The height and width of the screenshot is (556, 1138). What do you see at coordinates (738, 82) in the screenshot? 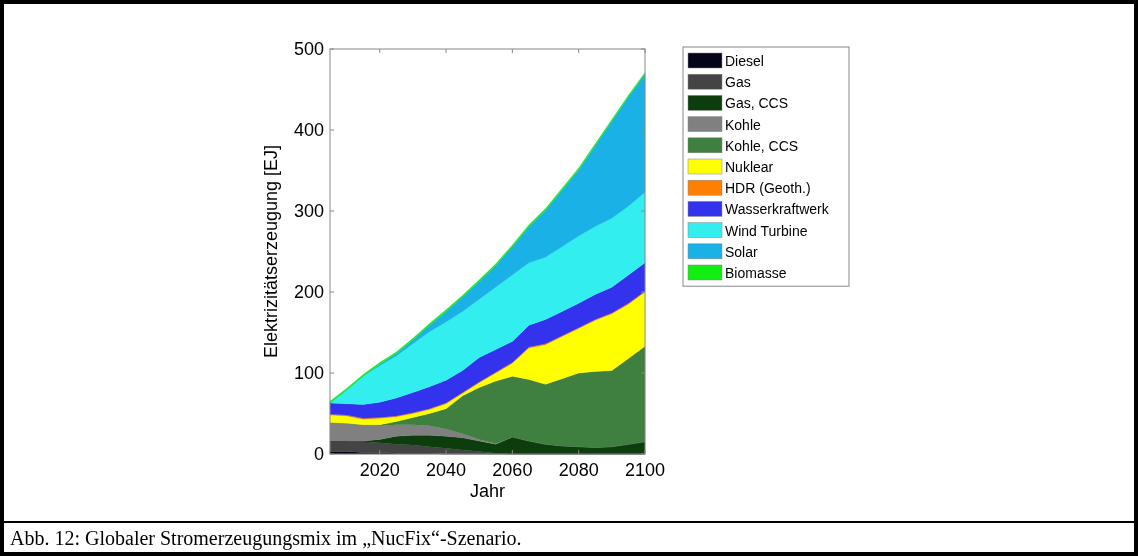
I see `legend-label: Gas` at bounding box center [738, 82].